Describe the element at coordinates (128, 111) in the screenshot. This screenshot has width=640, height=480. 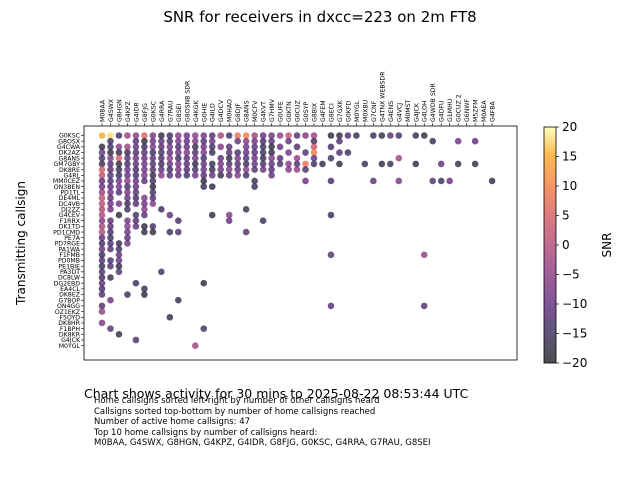
I see `x-tick-label: G4KPZ` at that location.